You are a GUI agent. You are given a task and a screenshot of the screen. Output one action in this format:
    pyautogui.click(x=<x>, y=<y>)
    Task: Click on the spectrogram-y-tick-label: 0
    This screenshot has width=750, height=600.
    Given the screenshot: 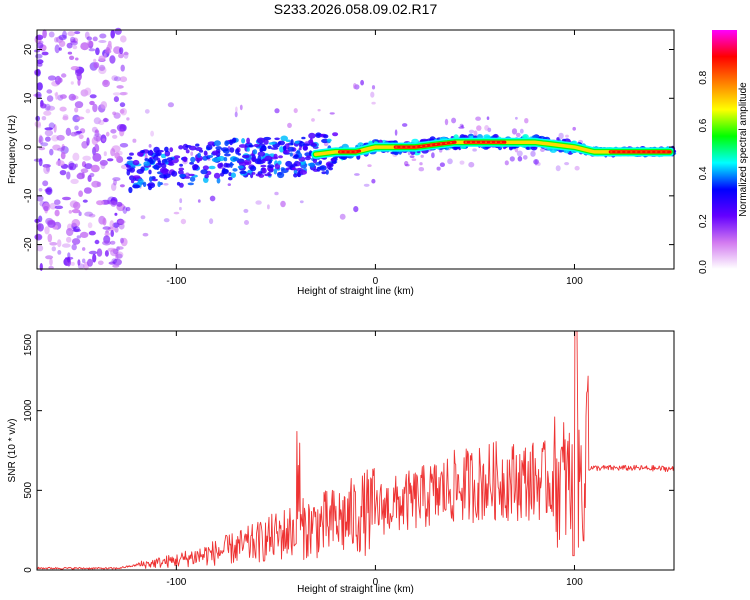 What is the action you would take?
    pyautogui.click(x=28, y=147)
    